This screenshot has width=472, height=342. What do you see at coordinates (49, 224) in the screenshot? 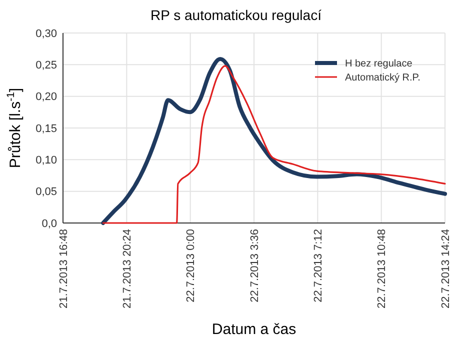
I see `y-tick-label: 0,0` at bounding box center [49, 224].